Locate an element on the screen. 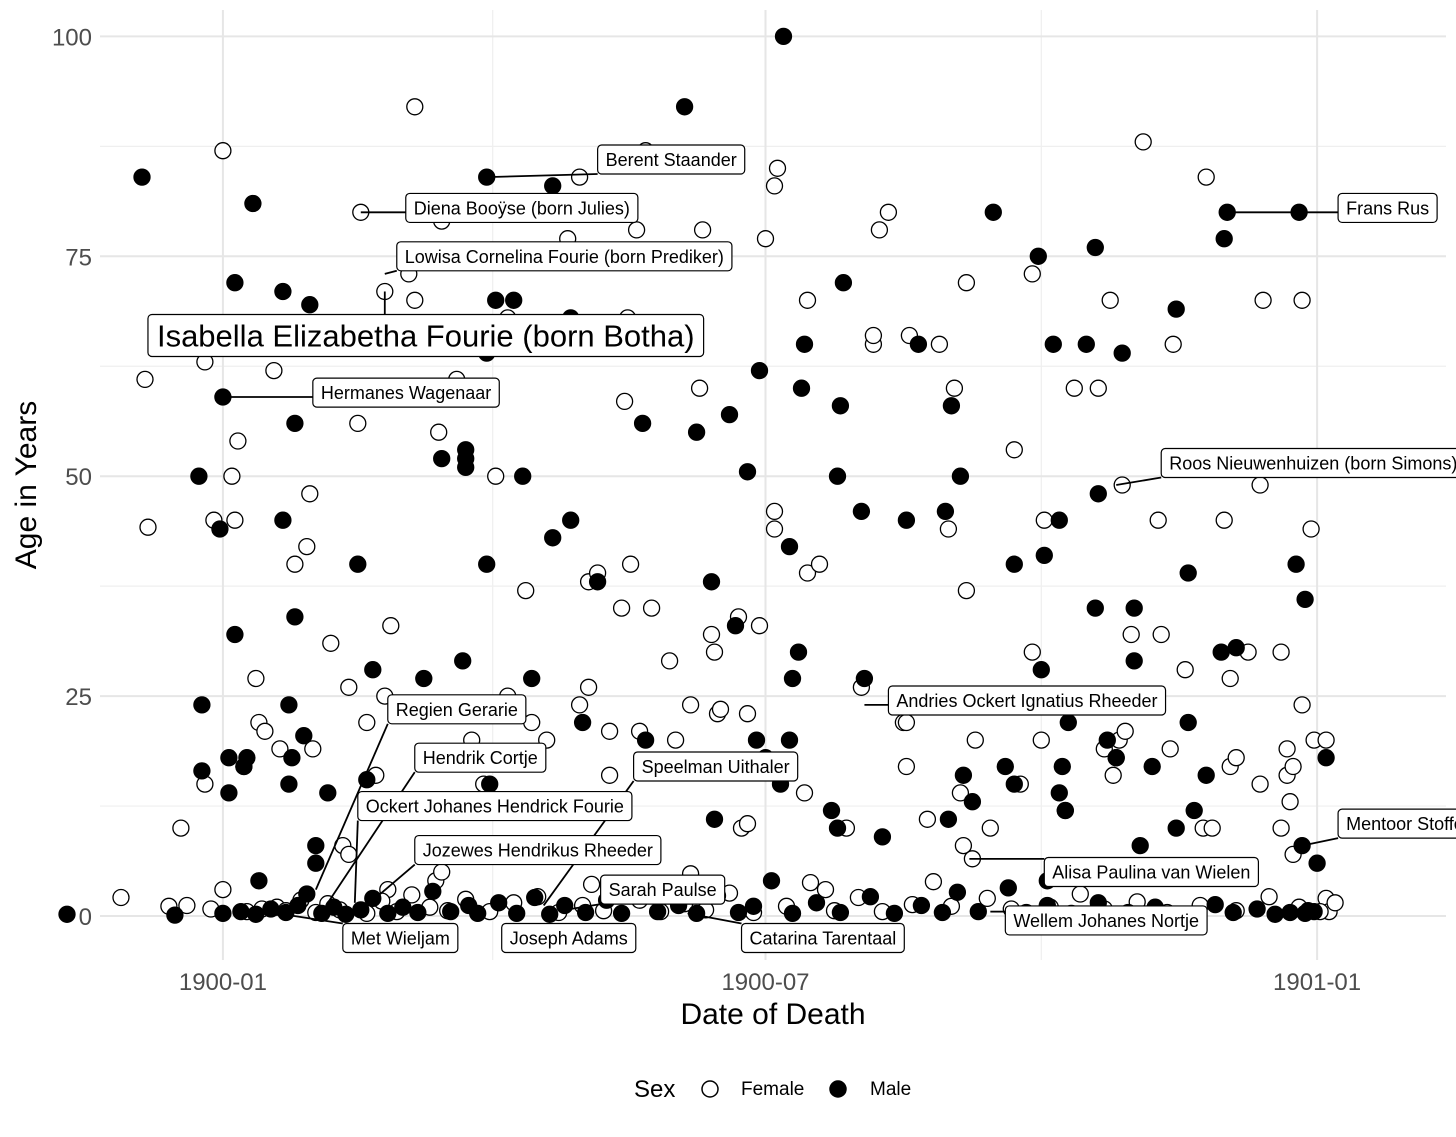 Image resolution: width=1456 pixels, height=1137 pixels. annotation: Catarina Tarentaal is located at coordinates (796, 933).